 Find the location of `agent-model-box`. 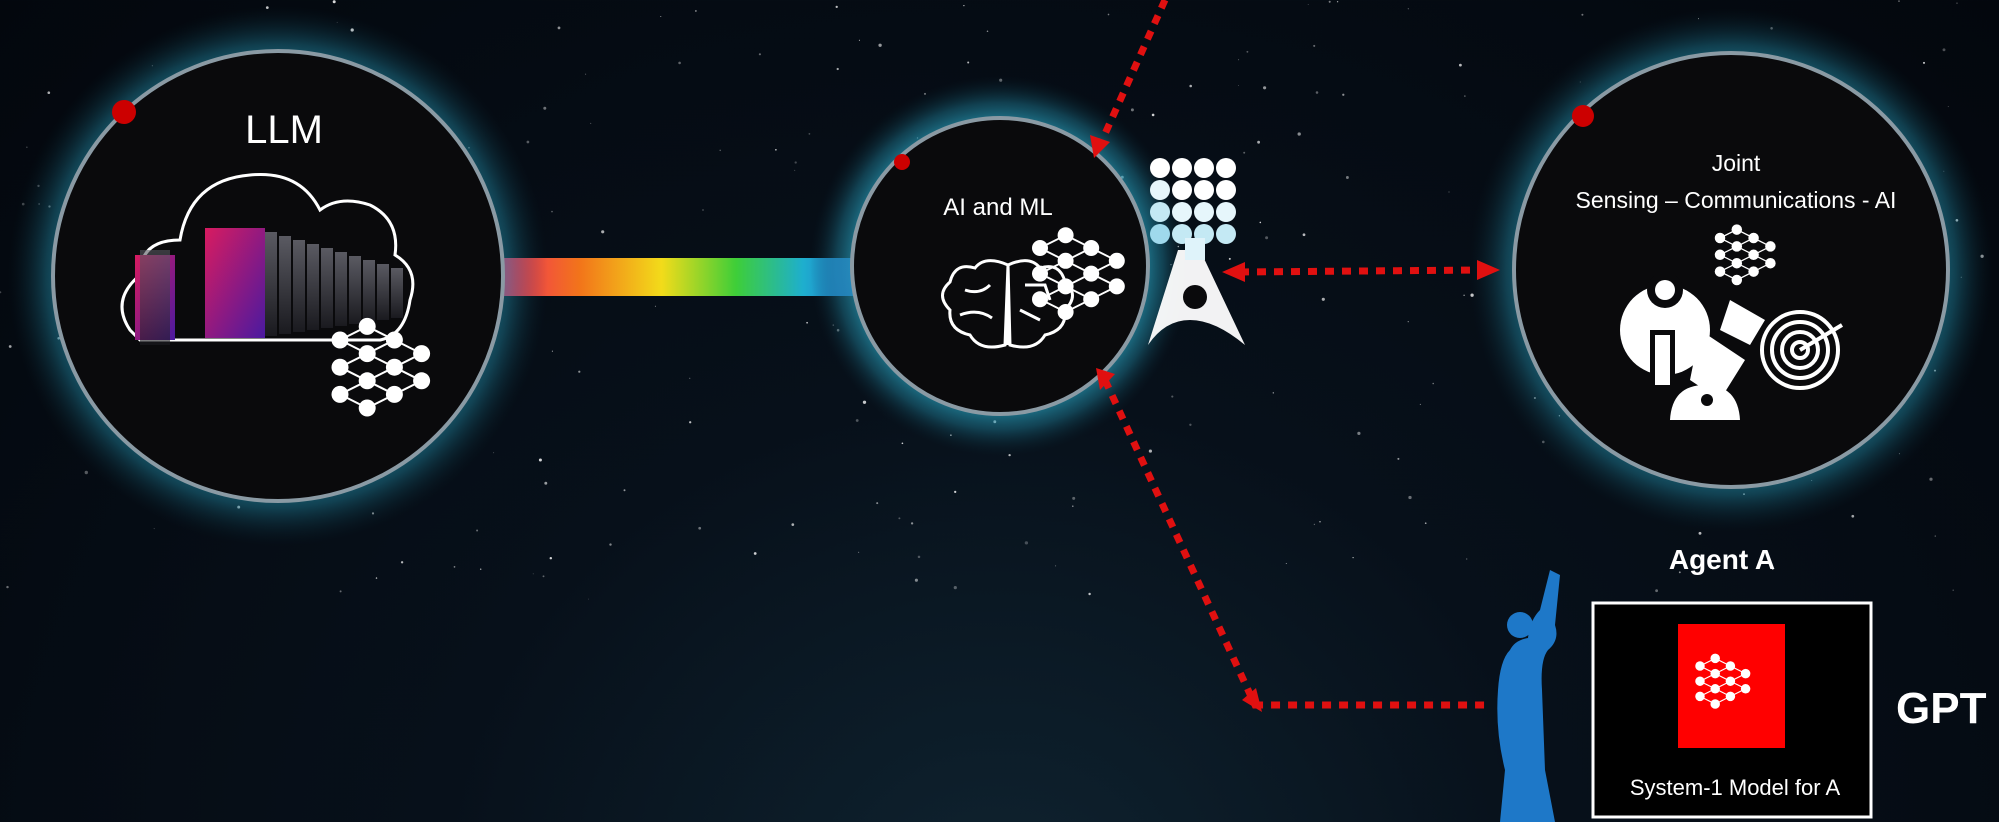

agent-model-box is located at coordinates (1731, 686).